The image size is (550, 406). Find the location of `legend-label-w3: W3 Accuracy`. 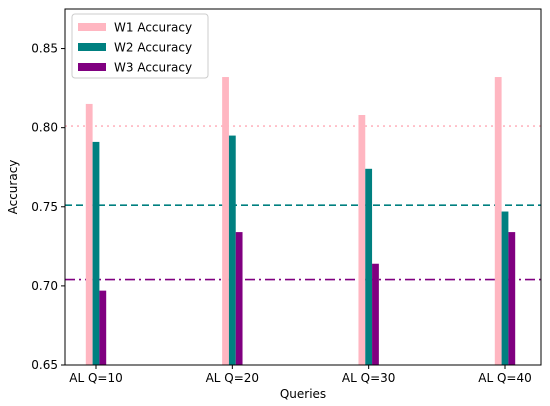

legend-label-w3: W3 Accuracy is located at coordinates (153, 68).